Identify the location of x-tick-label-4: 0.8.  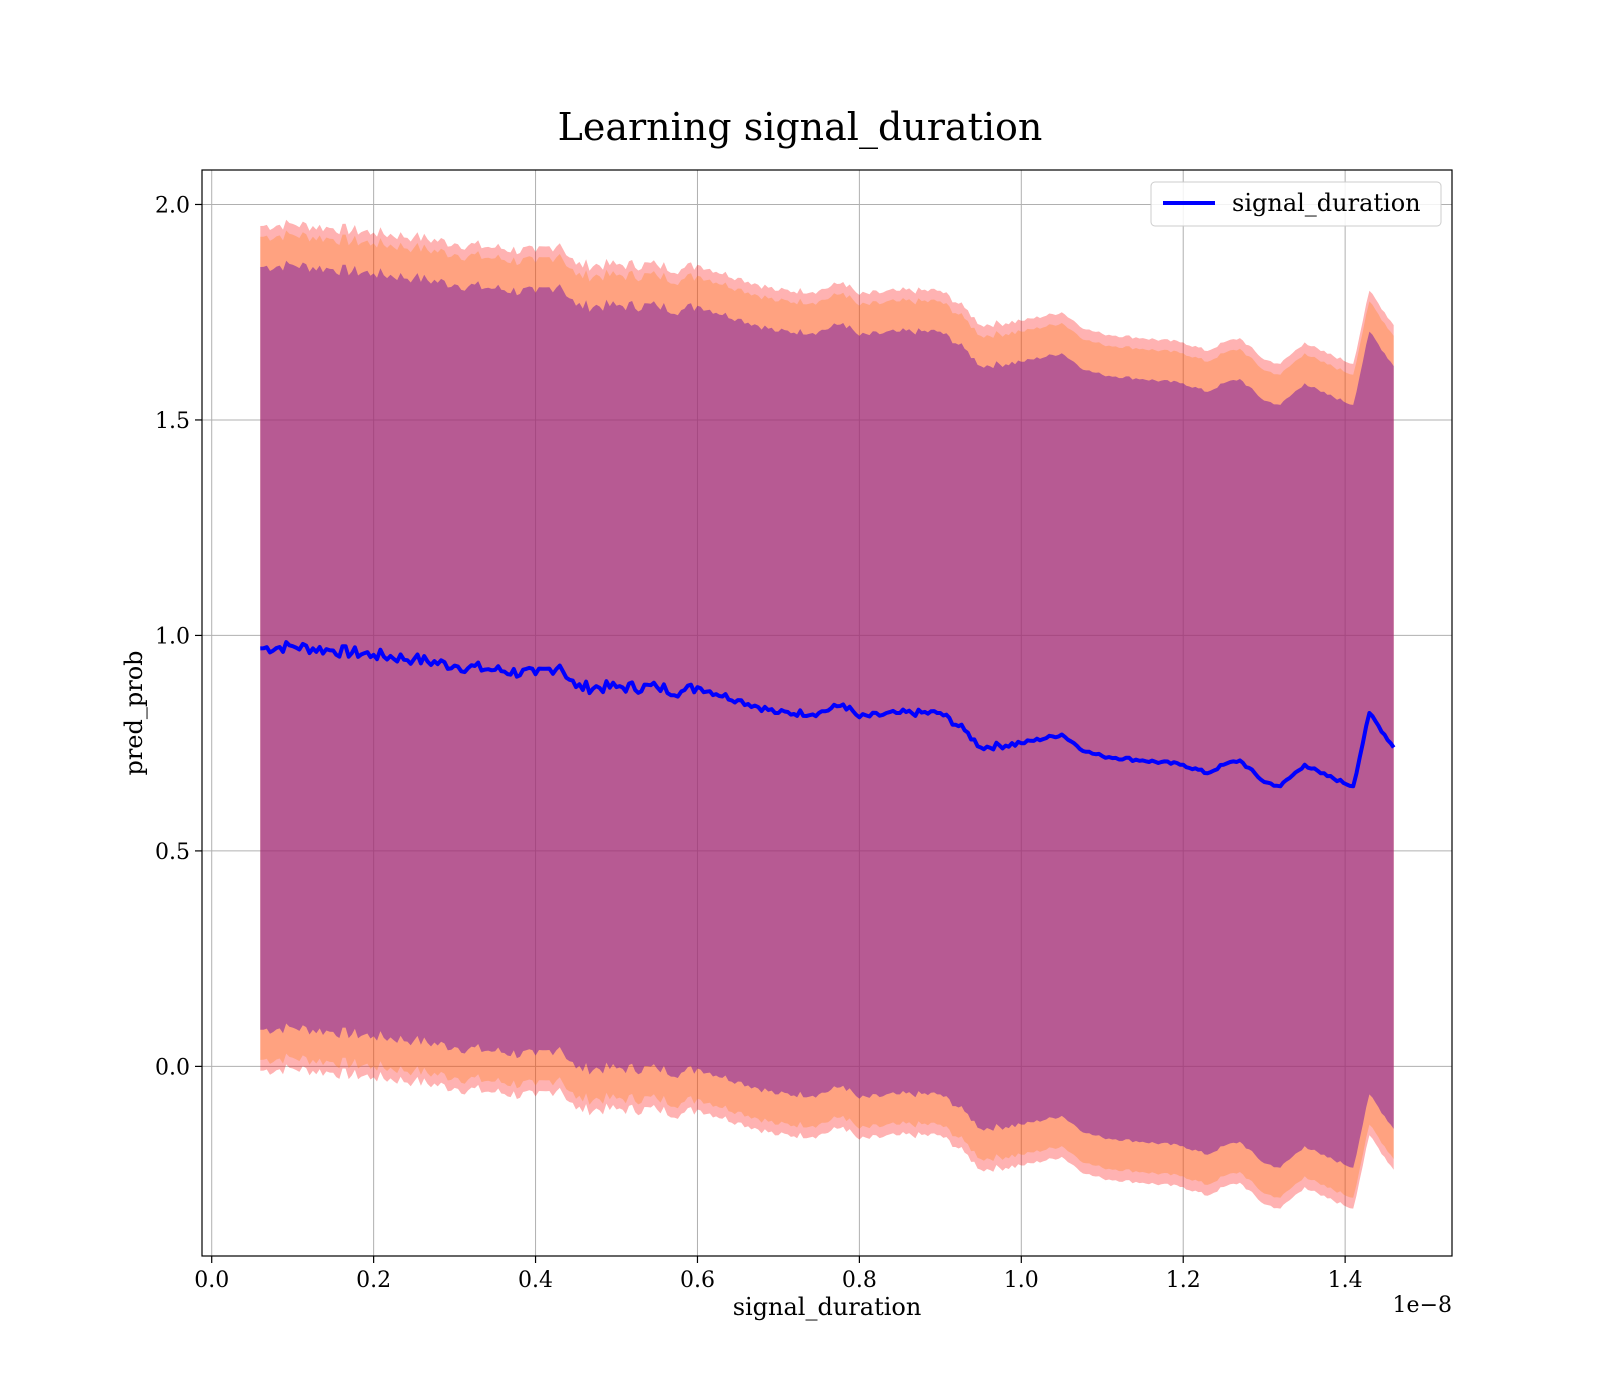
(859, 1280).